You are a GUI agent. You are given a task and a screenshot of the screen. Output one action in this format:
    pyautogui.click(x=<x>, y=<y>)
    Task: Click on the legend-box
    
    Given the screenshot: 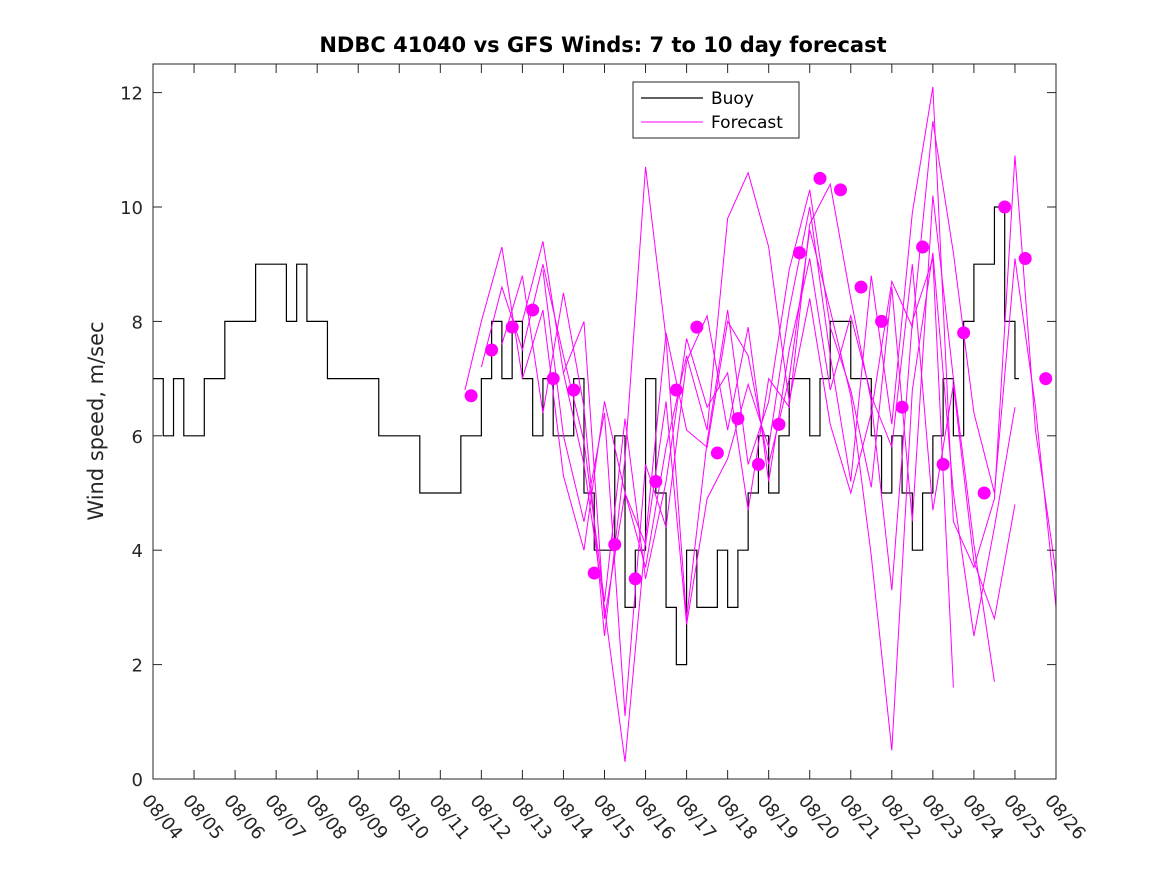 What is the action you would take?
    pyautogui.click(x=716, y=110)
    